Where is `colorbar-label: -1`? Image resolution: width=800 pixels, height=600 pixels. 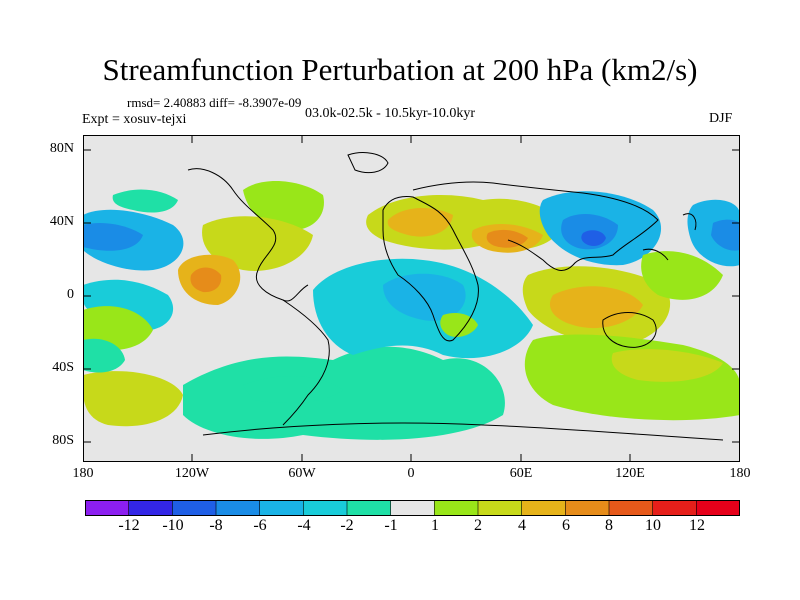 colorbar-label: -1 is located at coordinates (391, 525).